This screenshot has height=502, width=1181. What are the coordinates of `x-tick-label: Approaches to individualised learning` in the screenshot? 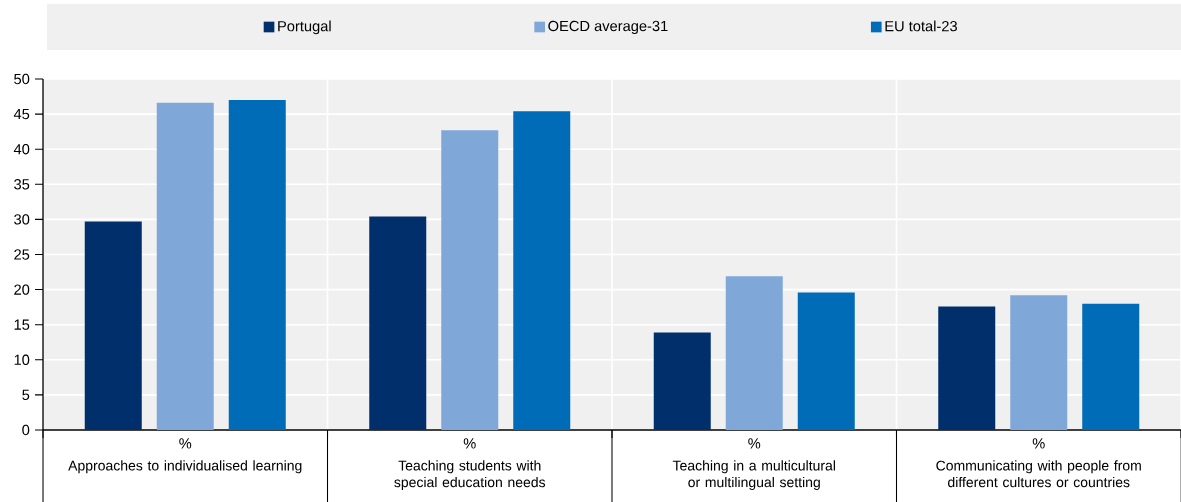 It's located at (185, 467).